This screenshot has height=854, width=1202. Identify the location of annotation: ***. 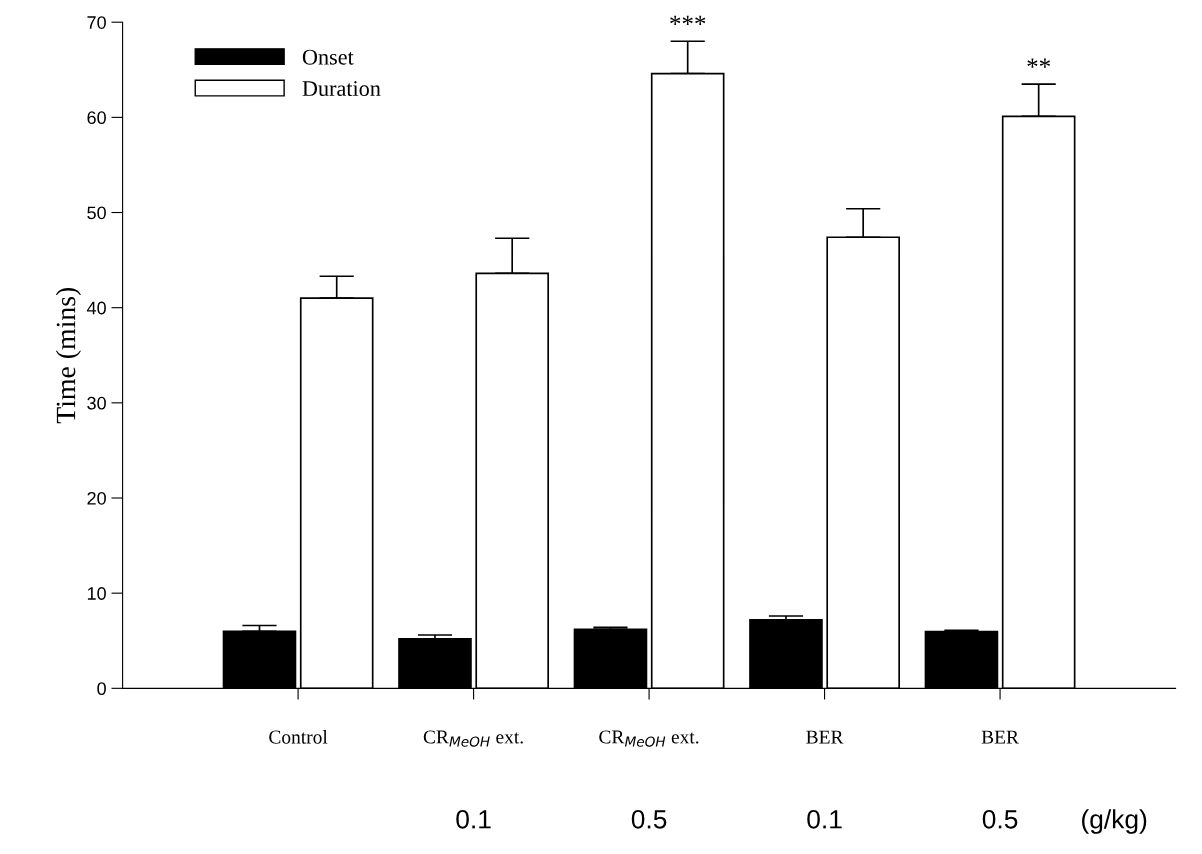
(688, 20).